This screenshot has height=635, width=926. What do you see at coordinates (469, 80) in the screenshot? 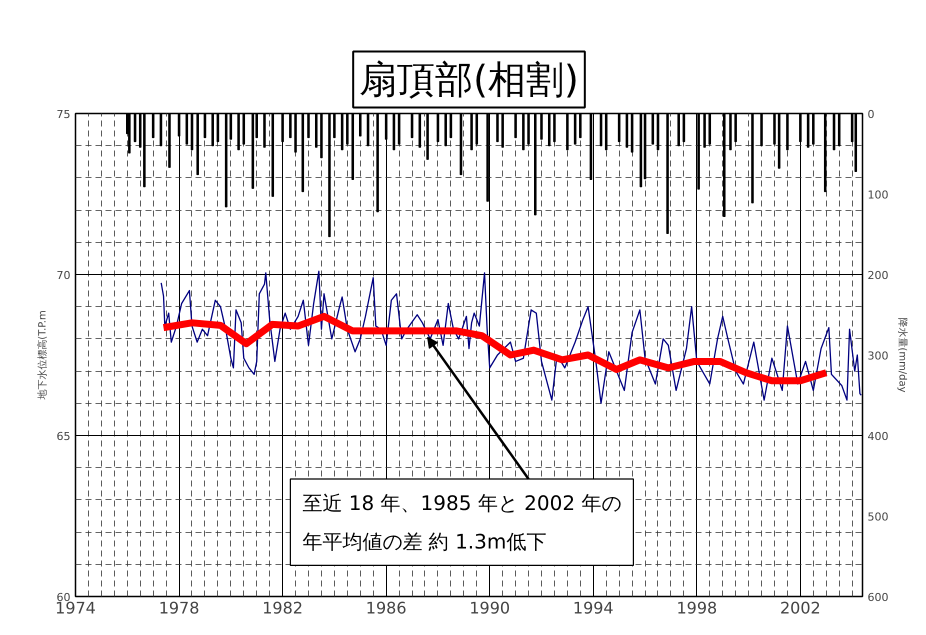
I see `chart-title: 扇頂部(相割)` at bounding box center [469, 80].